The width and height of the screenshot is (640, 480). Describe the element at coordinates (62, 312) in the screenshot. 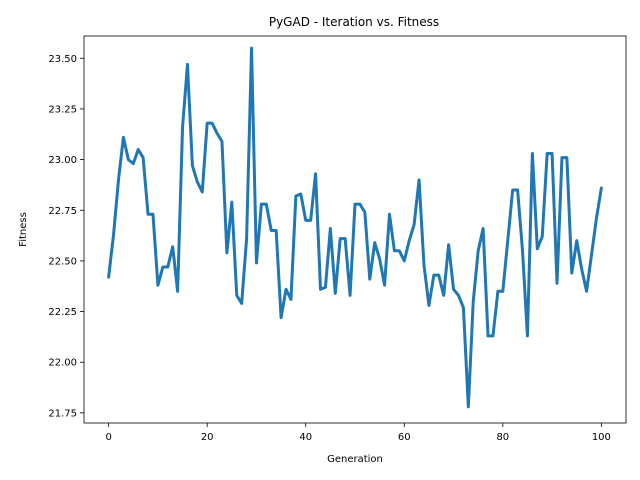

I see `y-tick-label: 22.25` at that location.